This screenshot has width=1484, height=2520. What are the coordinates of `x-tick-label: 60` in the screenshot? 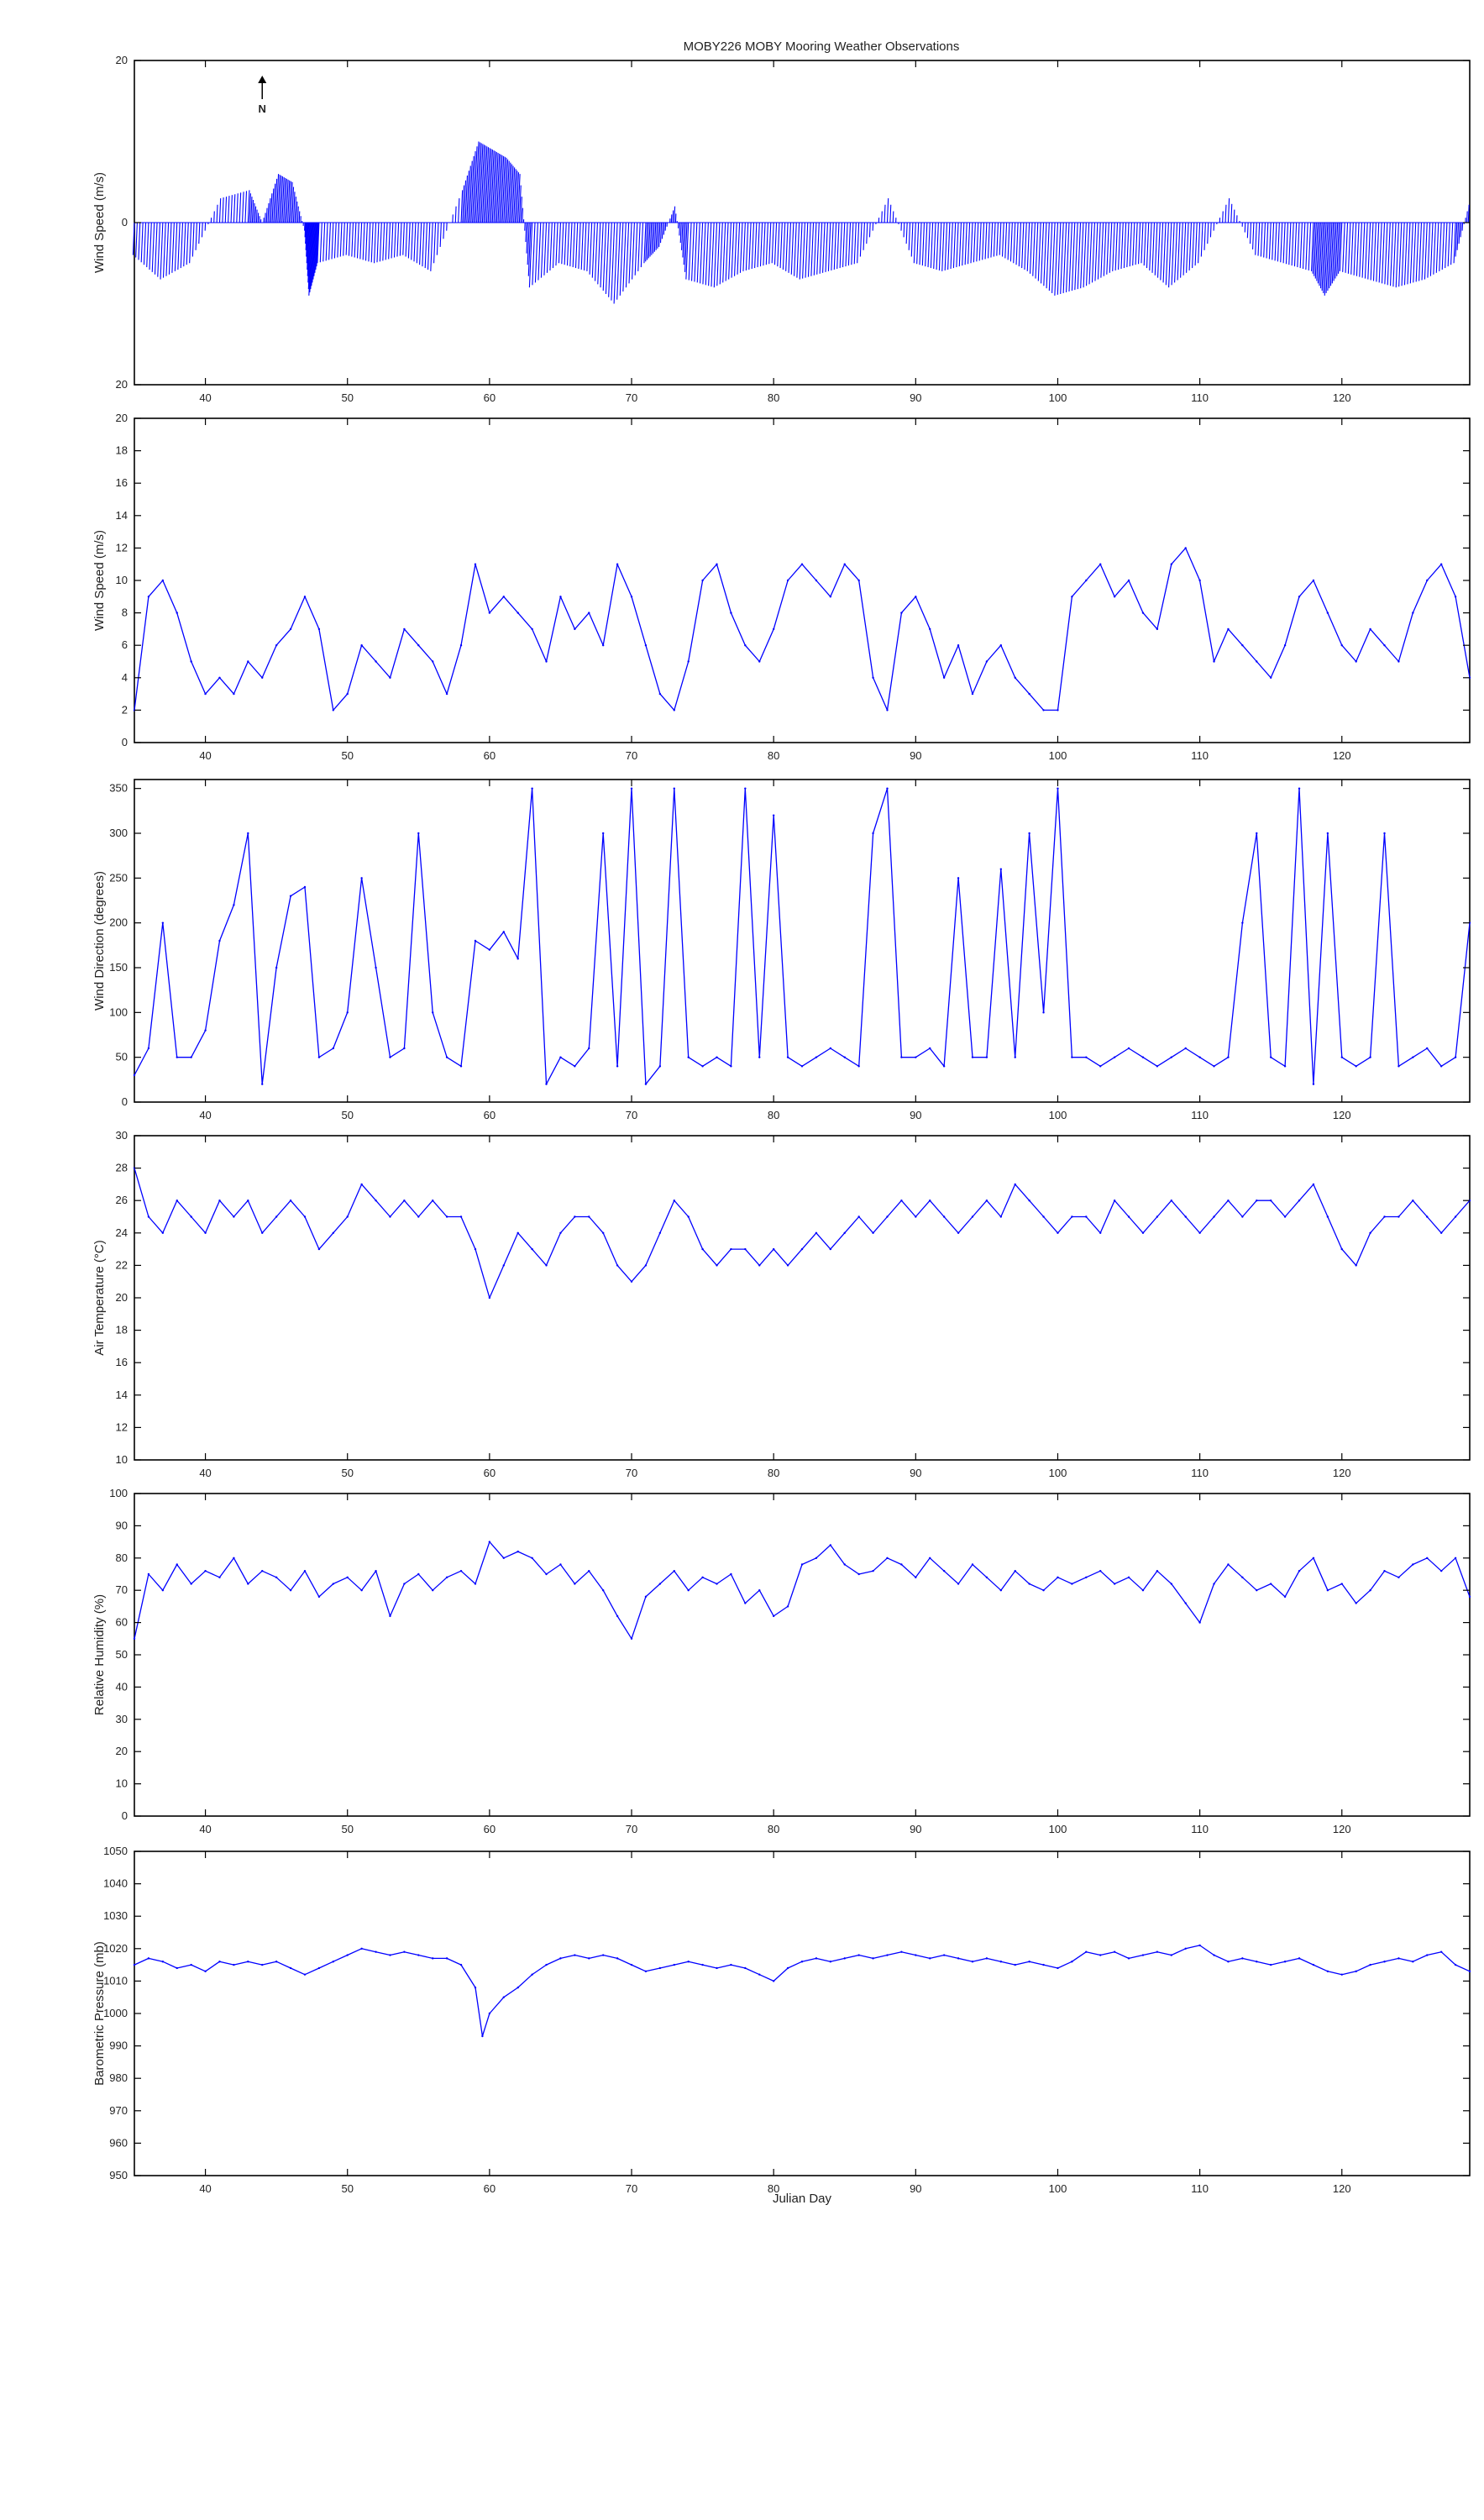 It's located at (490, 397).